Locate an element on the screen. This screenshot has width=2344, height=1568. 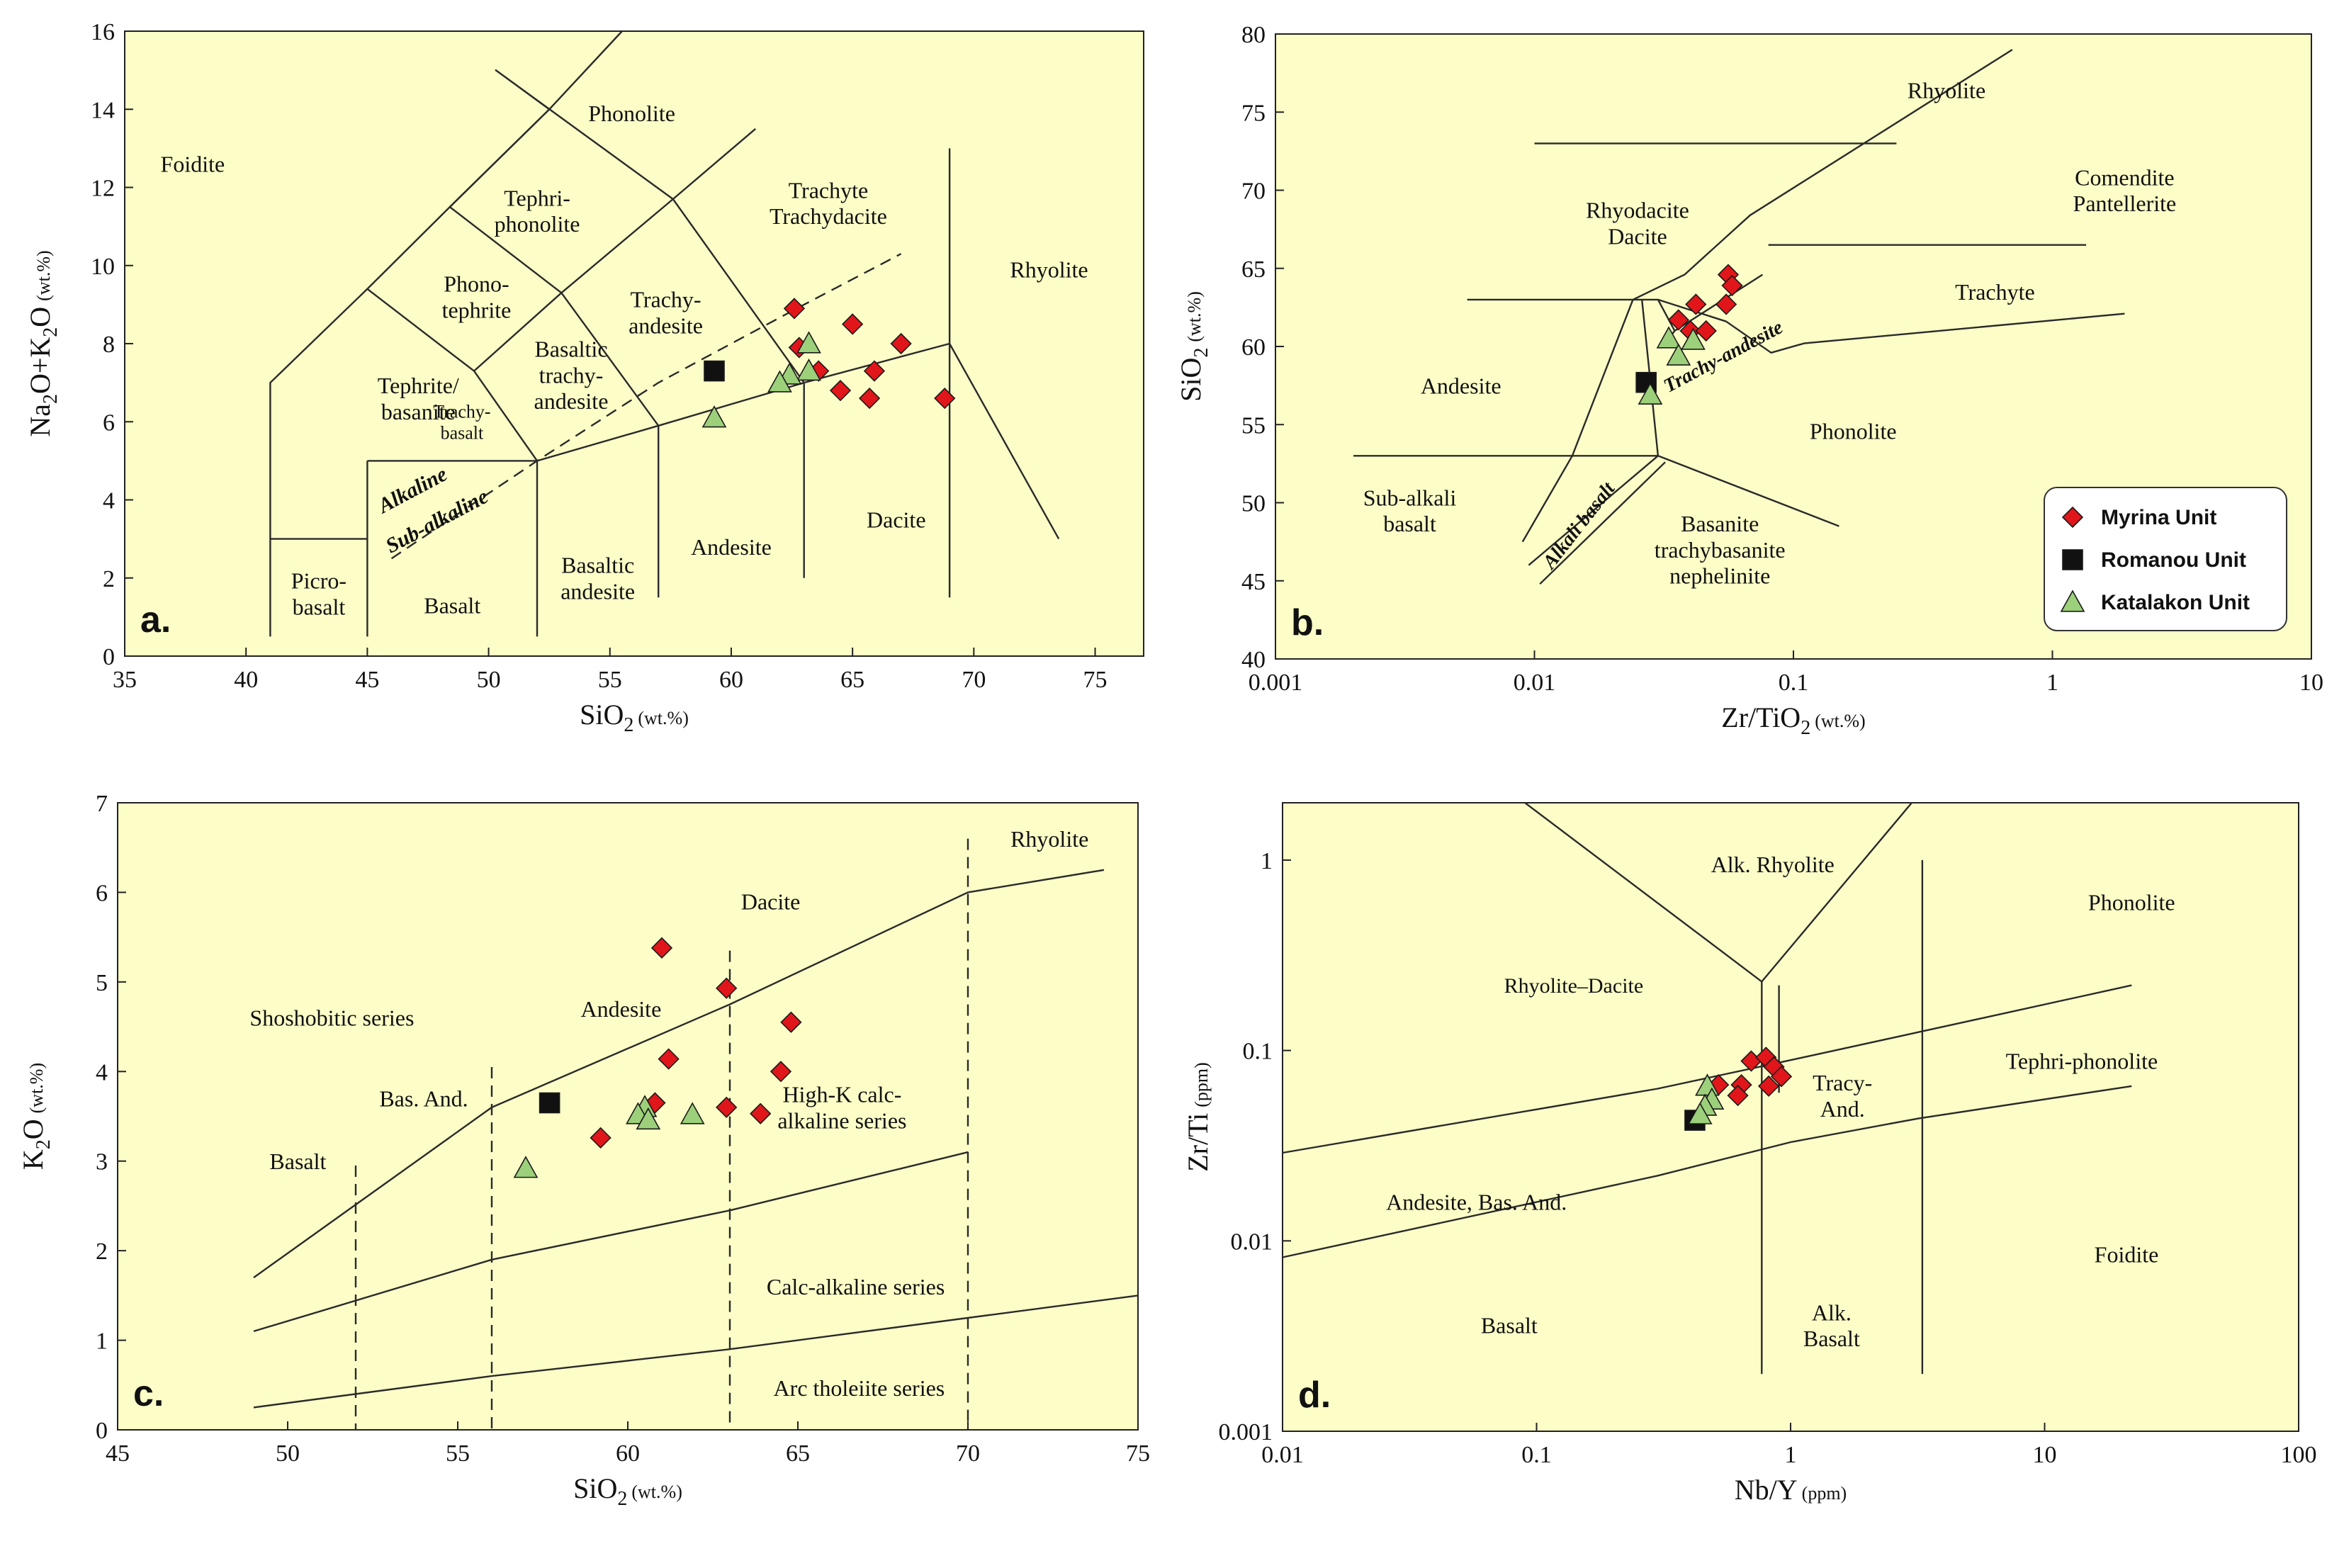
field-label: Sub-alkali is located at coordinates (1410, 497).